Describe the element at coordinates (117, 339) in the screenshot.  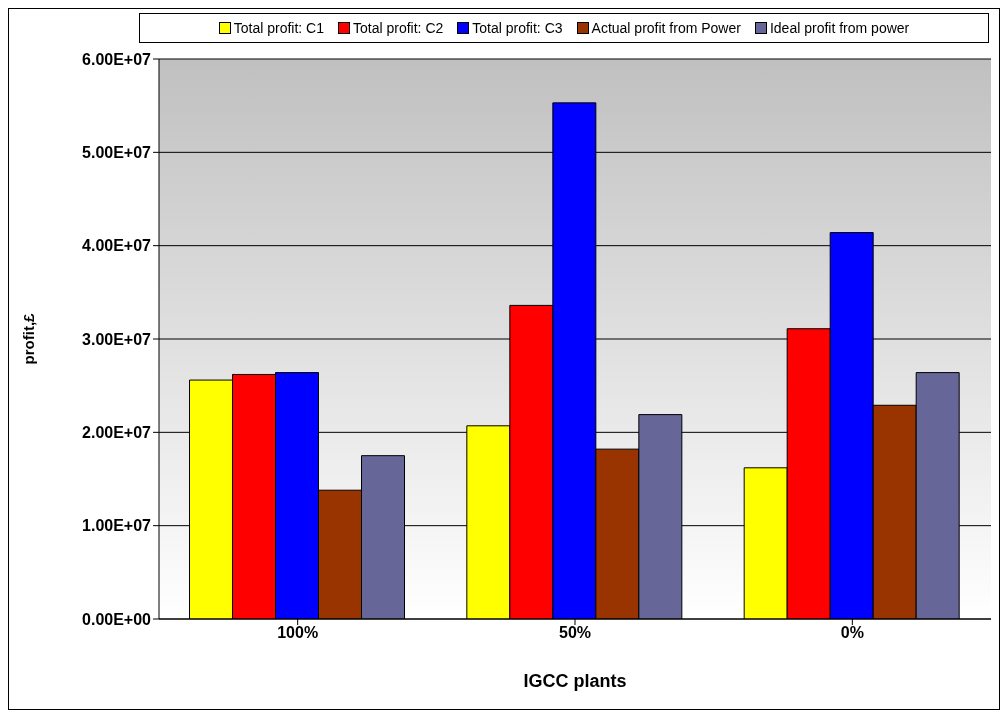
I see `y-tick-label: 3.00E+07` at that location.